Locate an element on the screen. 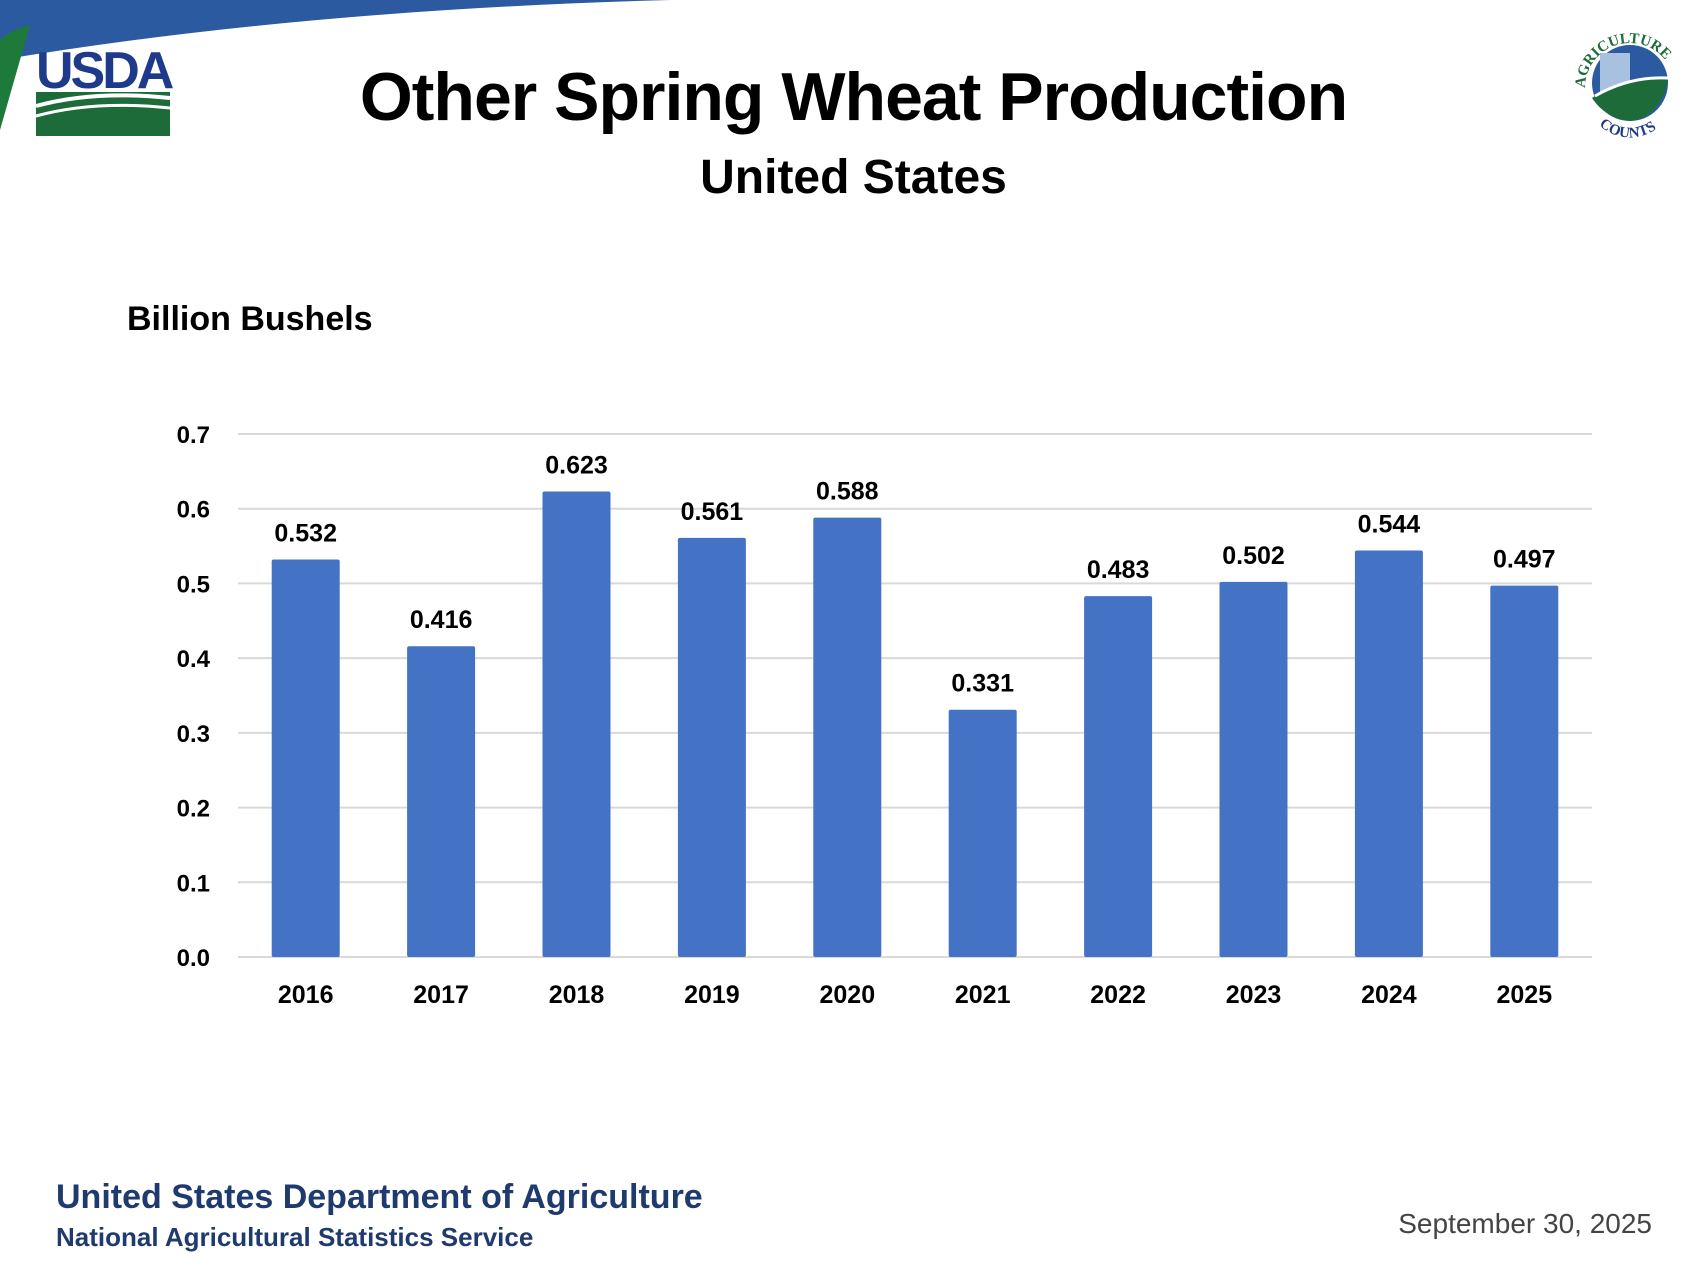 This screenshot has width=1707, height=1280. data-label: 0.497 is located at coordinates (1524, 560).